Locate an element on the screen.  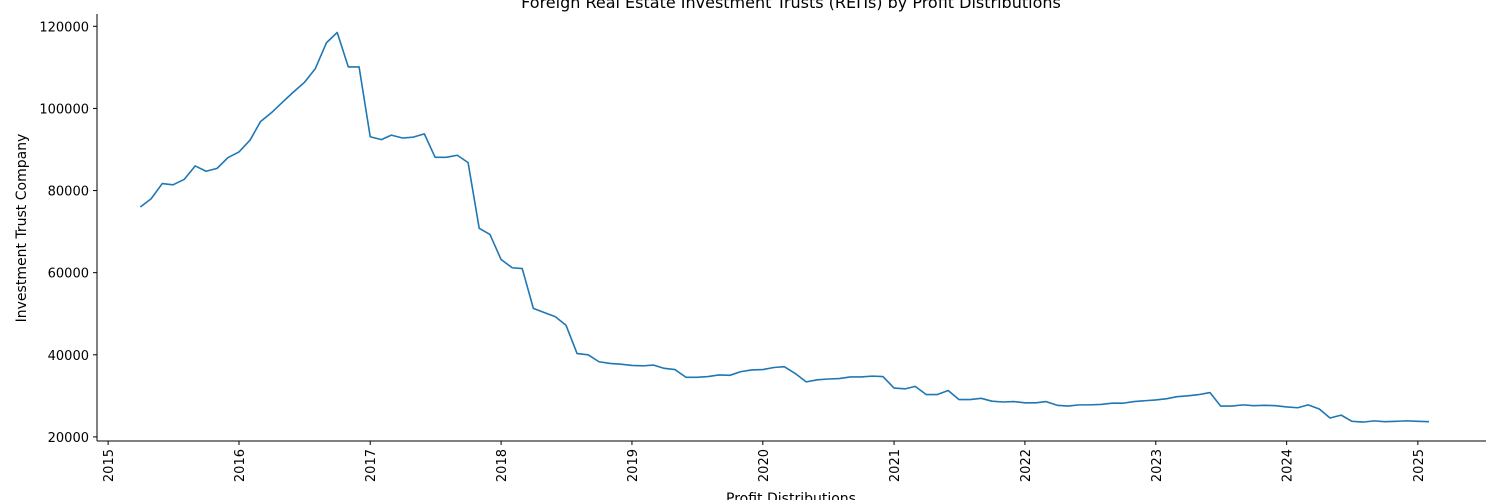
x-tick-label: 2022 is located at coordinates (1026, 465).